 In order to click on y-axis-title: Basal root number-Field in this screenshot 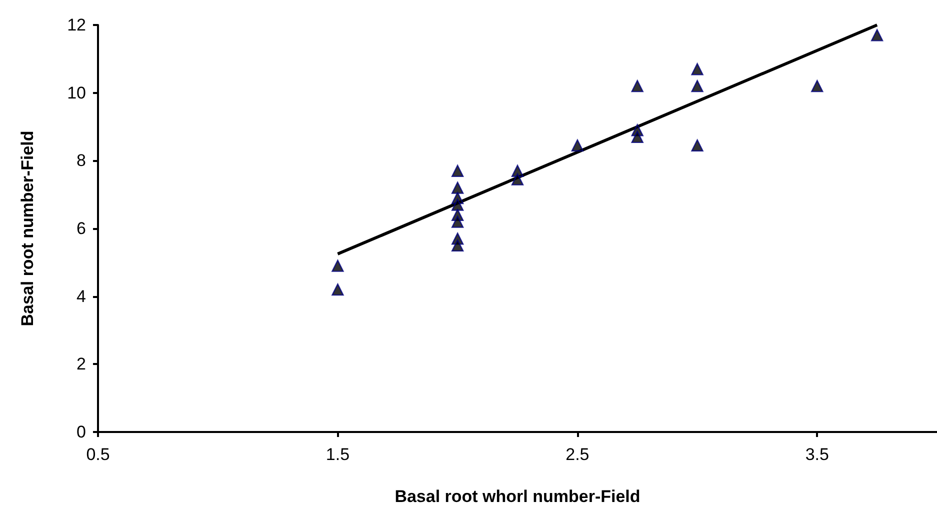, I will do `click(27, 228)`.